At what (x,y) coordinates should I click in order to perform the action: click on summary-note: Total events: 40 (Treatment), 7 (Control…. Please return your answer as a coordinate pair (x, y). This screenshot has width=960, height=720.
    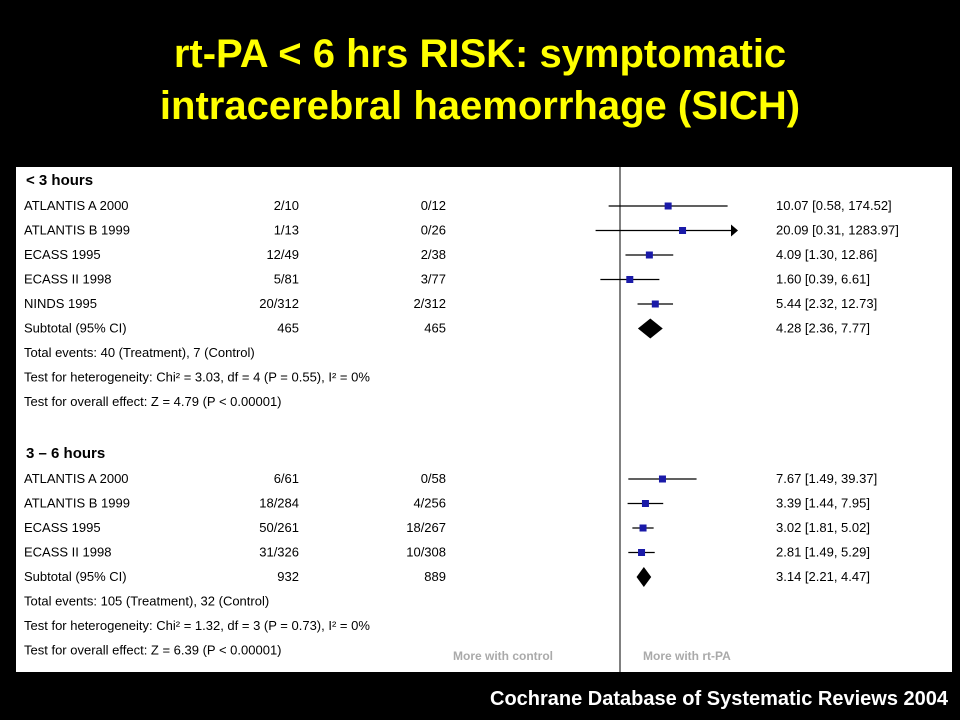
    Looking at the image, I should click on (139, 352).